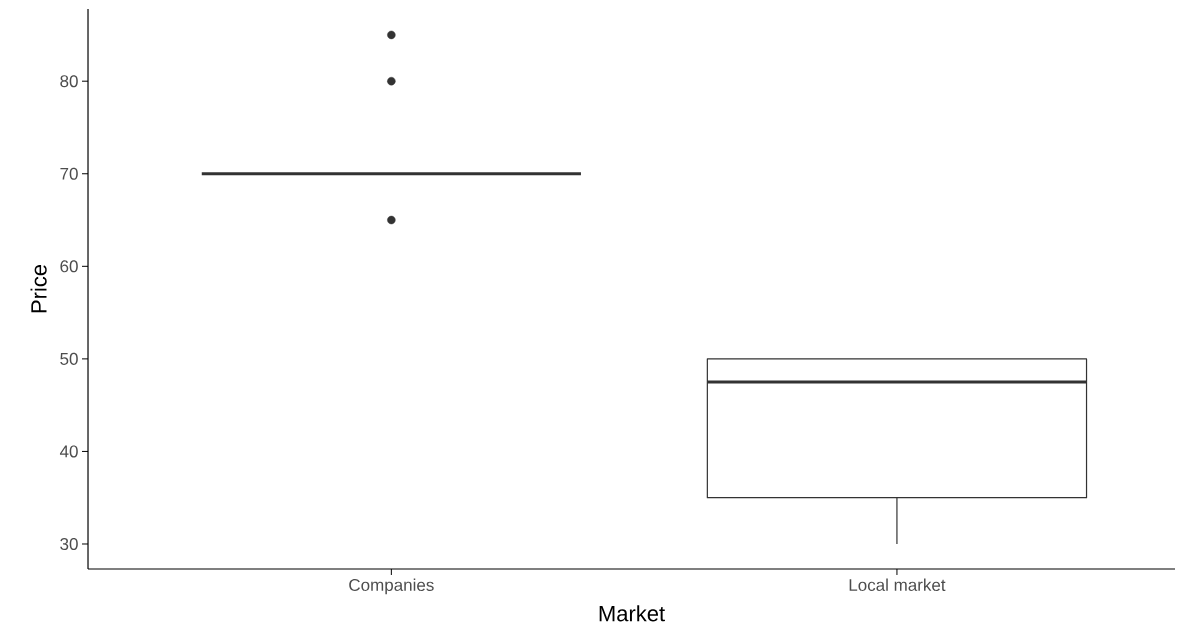 This screenshot has width=1191, height=634. I want to click on y-tick-label: 40, so click(68, 451).